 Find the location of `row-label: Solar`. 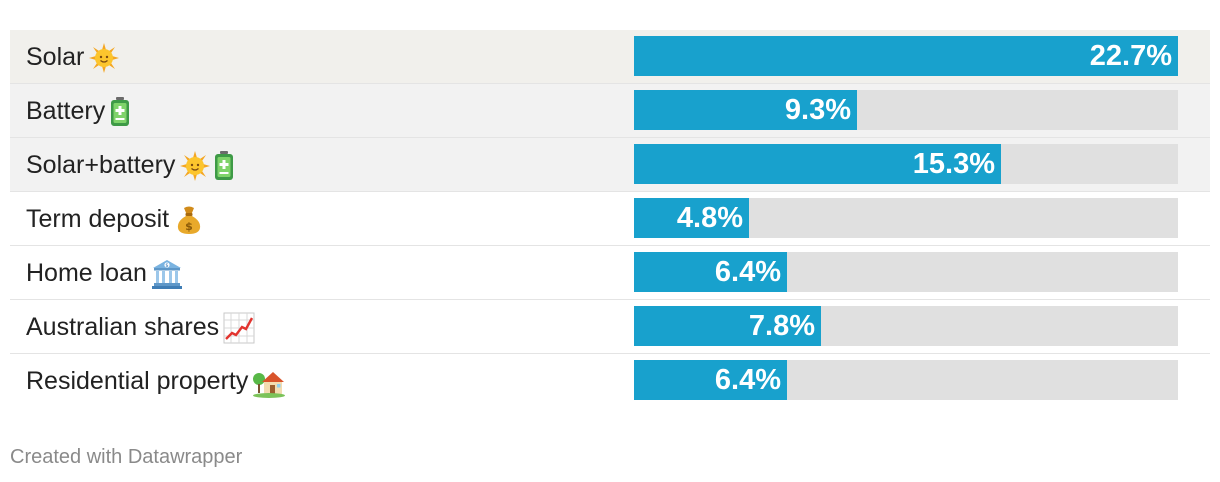

row-label: Solar is located at coordinates (73, 57).